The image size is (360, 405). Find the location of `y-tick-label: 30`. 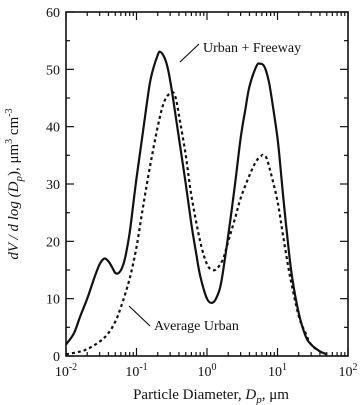

y-tick-label: 30 is located at coordinates (53, 185).